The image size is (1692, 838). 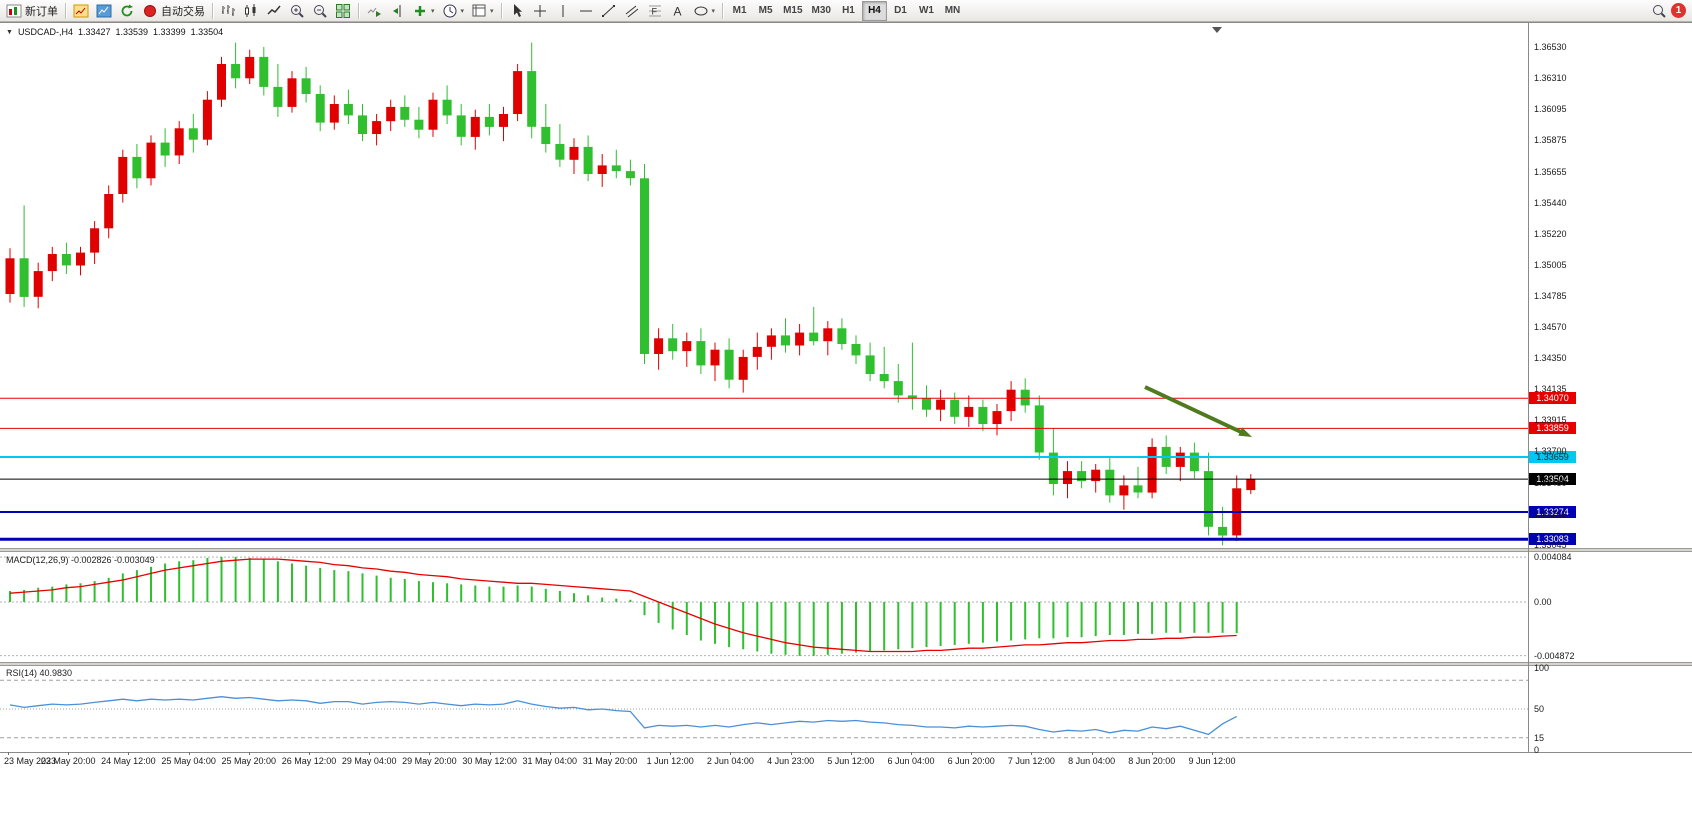 I want to click on crosshair-button, so click(x=540, y=11).